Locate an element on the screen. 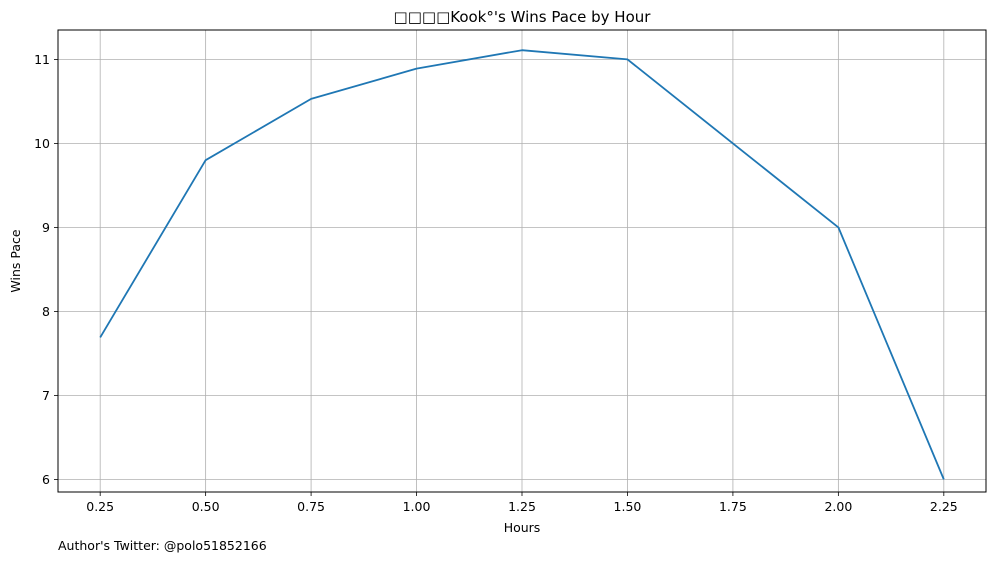 The height and width of the screenshot is (562, 997). x-tick-label: 0.75 is located at coordinates (311, 506).